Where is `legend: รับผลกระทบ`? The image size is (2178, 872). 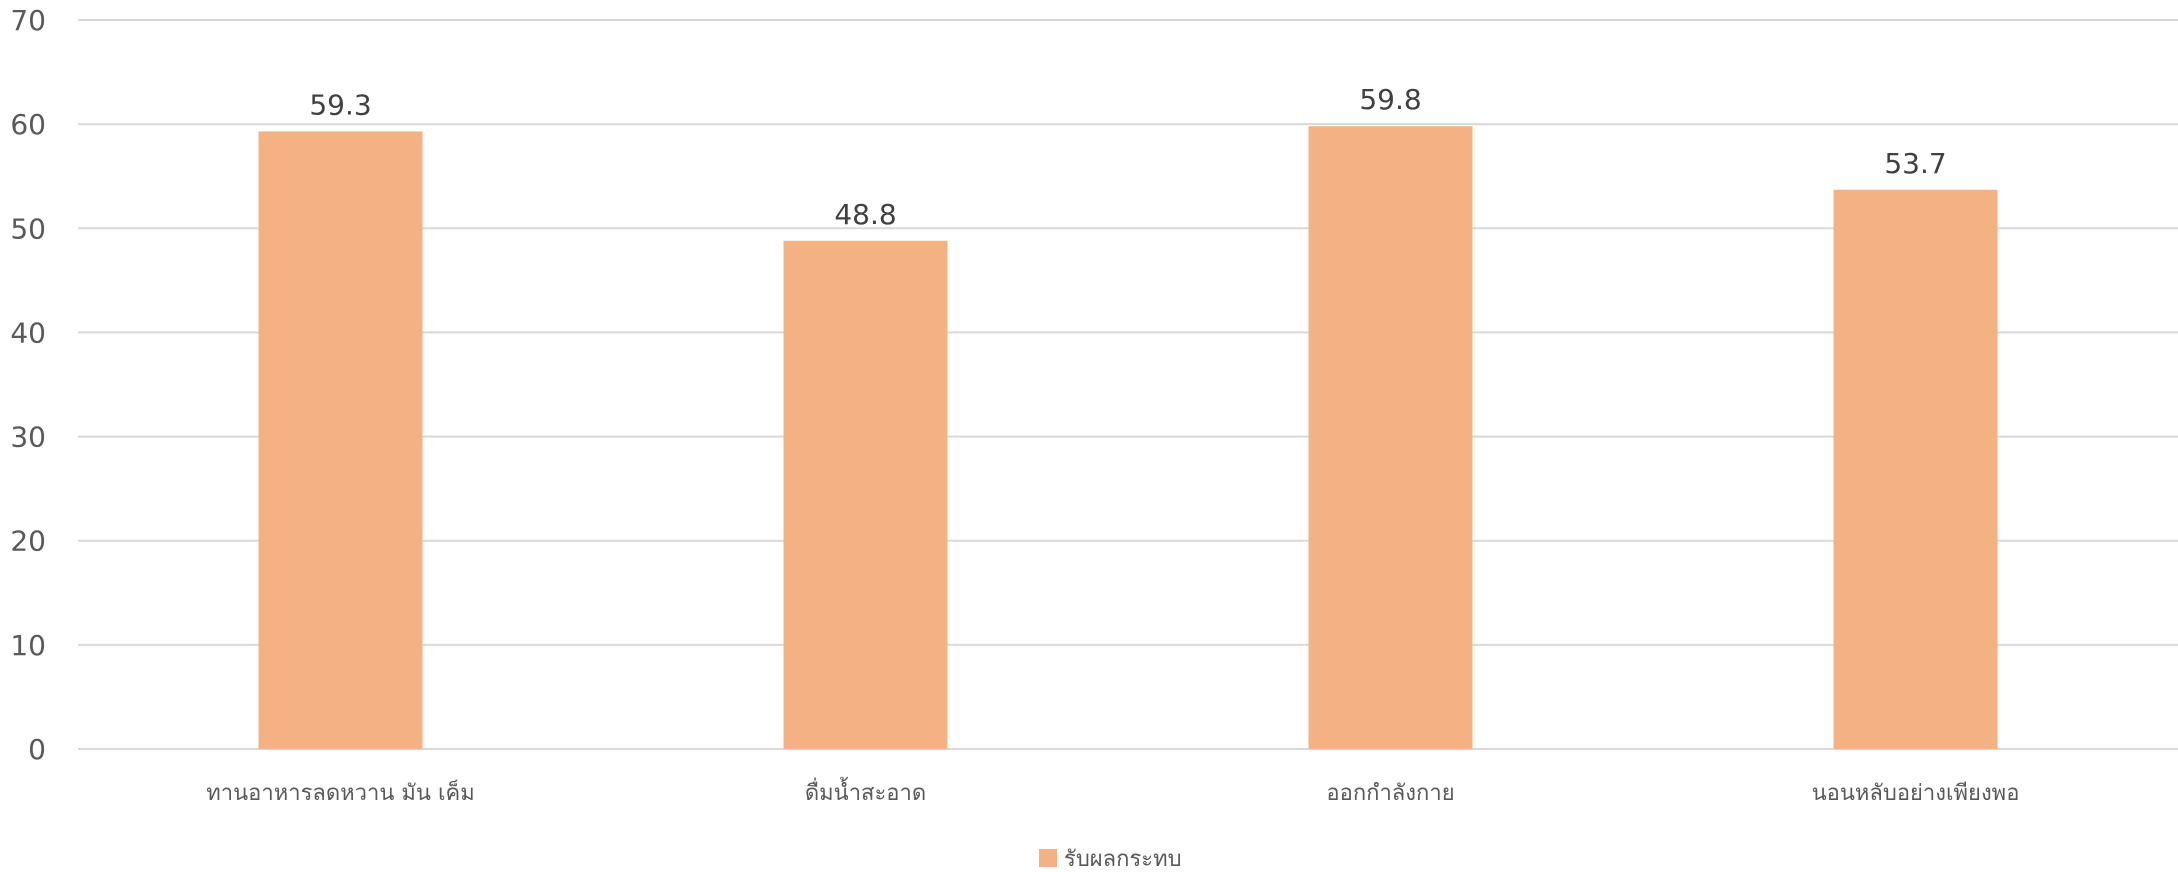
legend: รับผลกระทบ is located at coordinates (1110, 859).